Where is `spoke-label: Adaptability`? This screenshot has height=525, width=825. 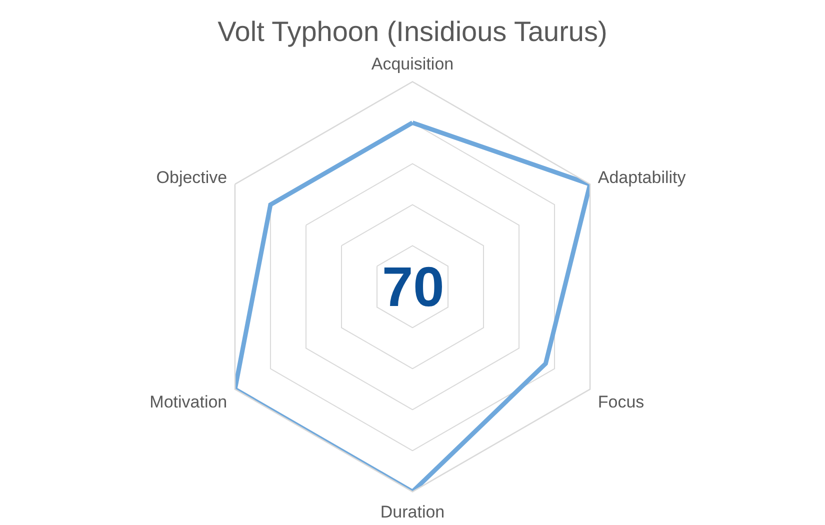
spoke-label: Adaptability is located at coordinates (642, 178).